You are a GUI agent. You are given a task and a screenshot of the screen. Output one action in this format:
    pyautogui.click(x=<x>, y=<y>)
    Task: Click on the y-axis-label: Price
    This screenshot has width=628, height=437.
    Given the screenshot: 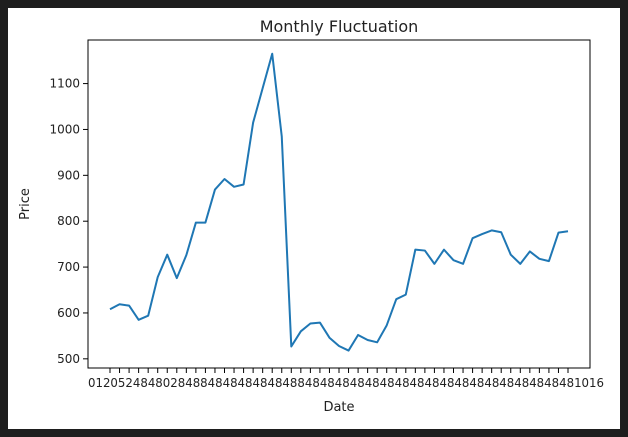 What is the action you would take?
    pyautogui.click(x=25, y=204)
    